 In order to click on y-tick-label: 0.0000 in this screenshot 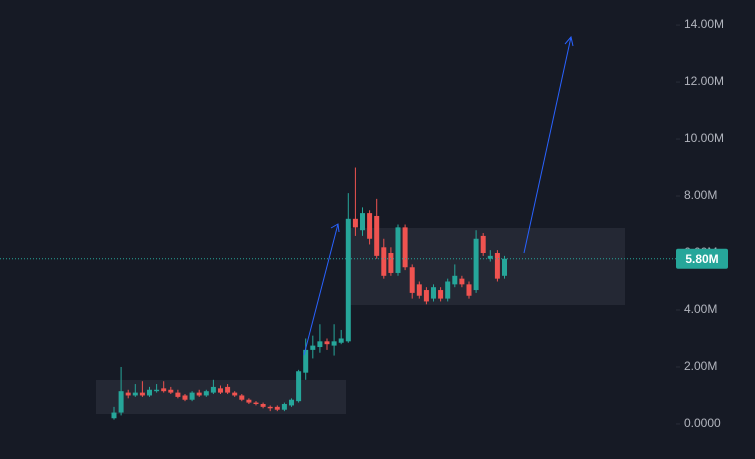, I will do `click(702, 423)`.